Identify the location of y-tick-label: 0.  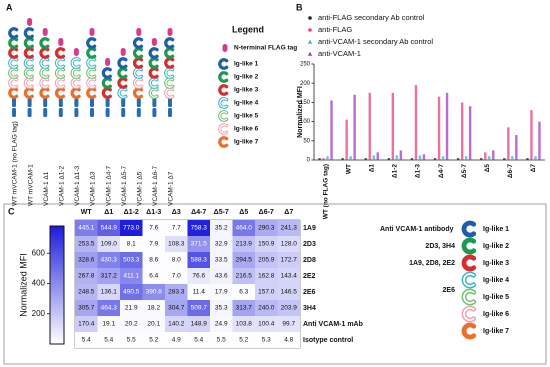
(309, 161).